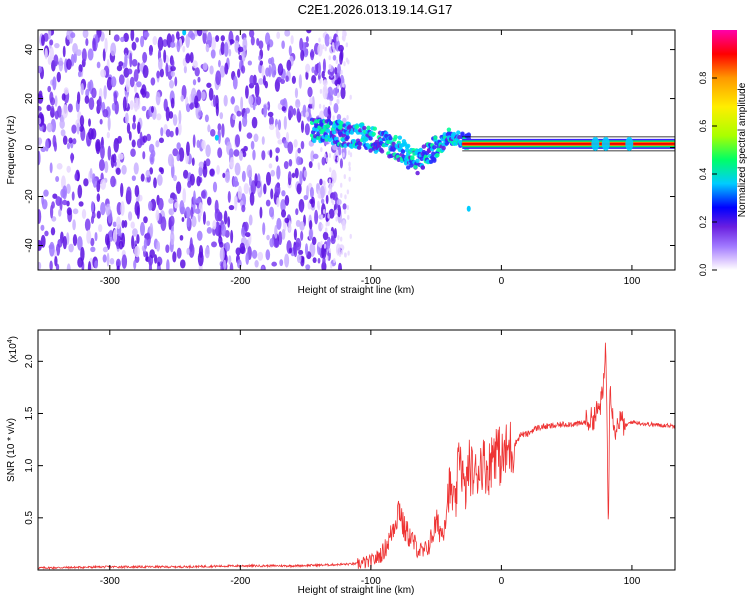 The height and width of the screenshot is (600, 750). Describe the element at coordinates (29, 50) in the screenshot. I see `y-tick-label: 40` at that location.